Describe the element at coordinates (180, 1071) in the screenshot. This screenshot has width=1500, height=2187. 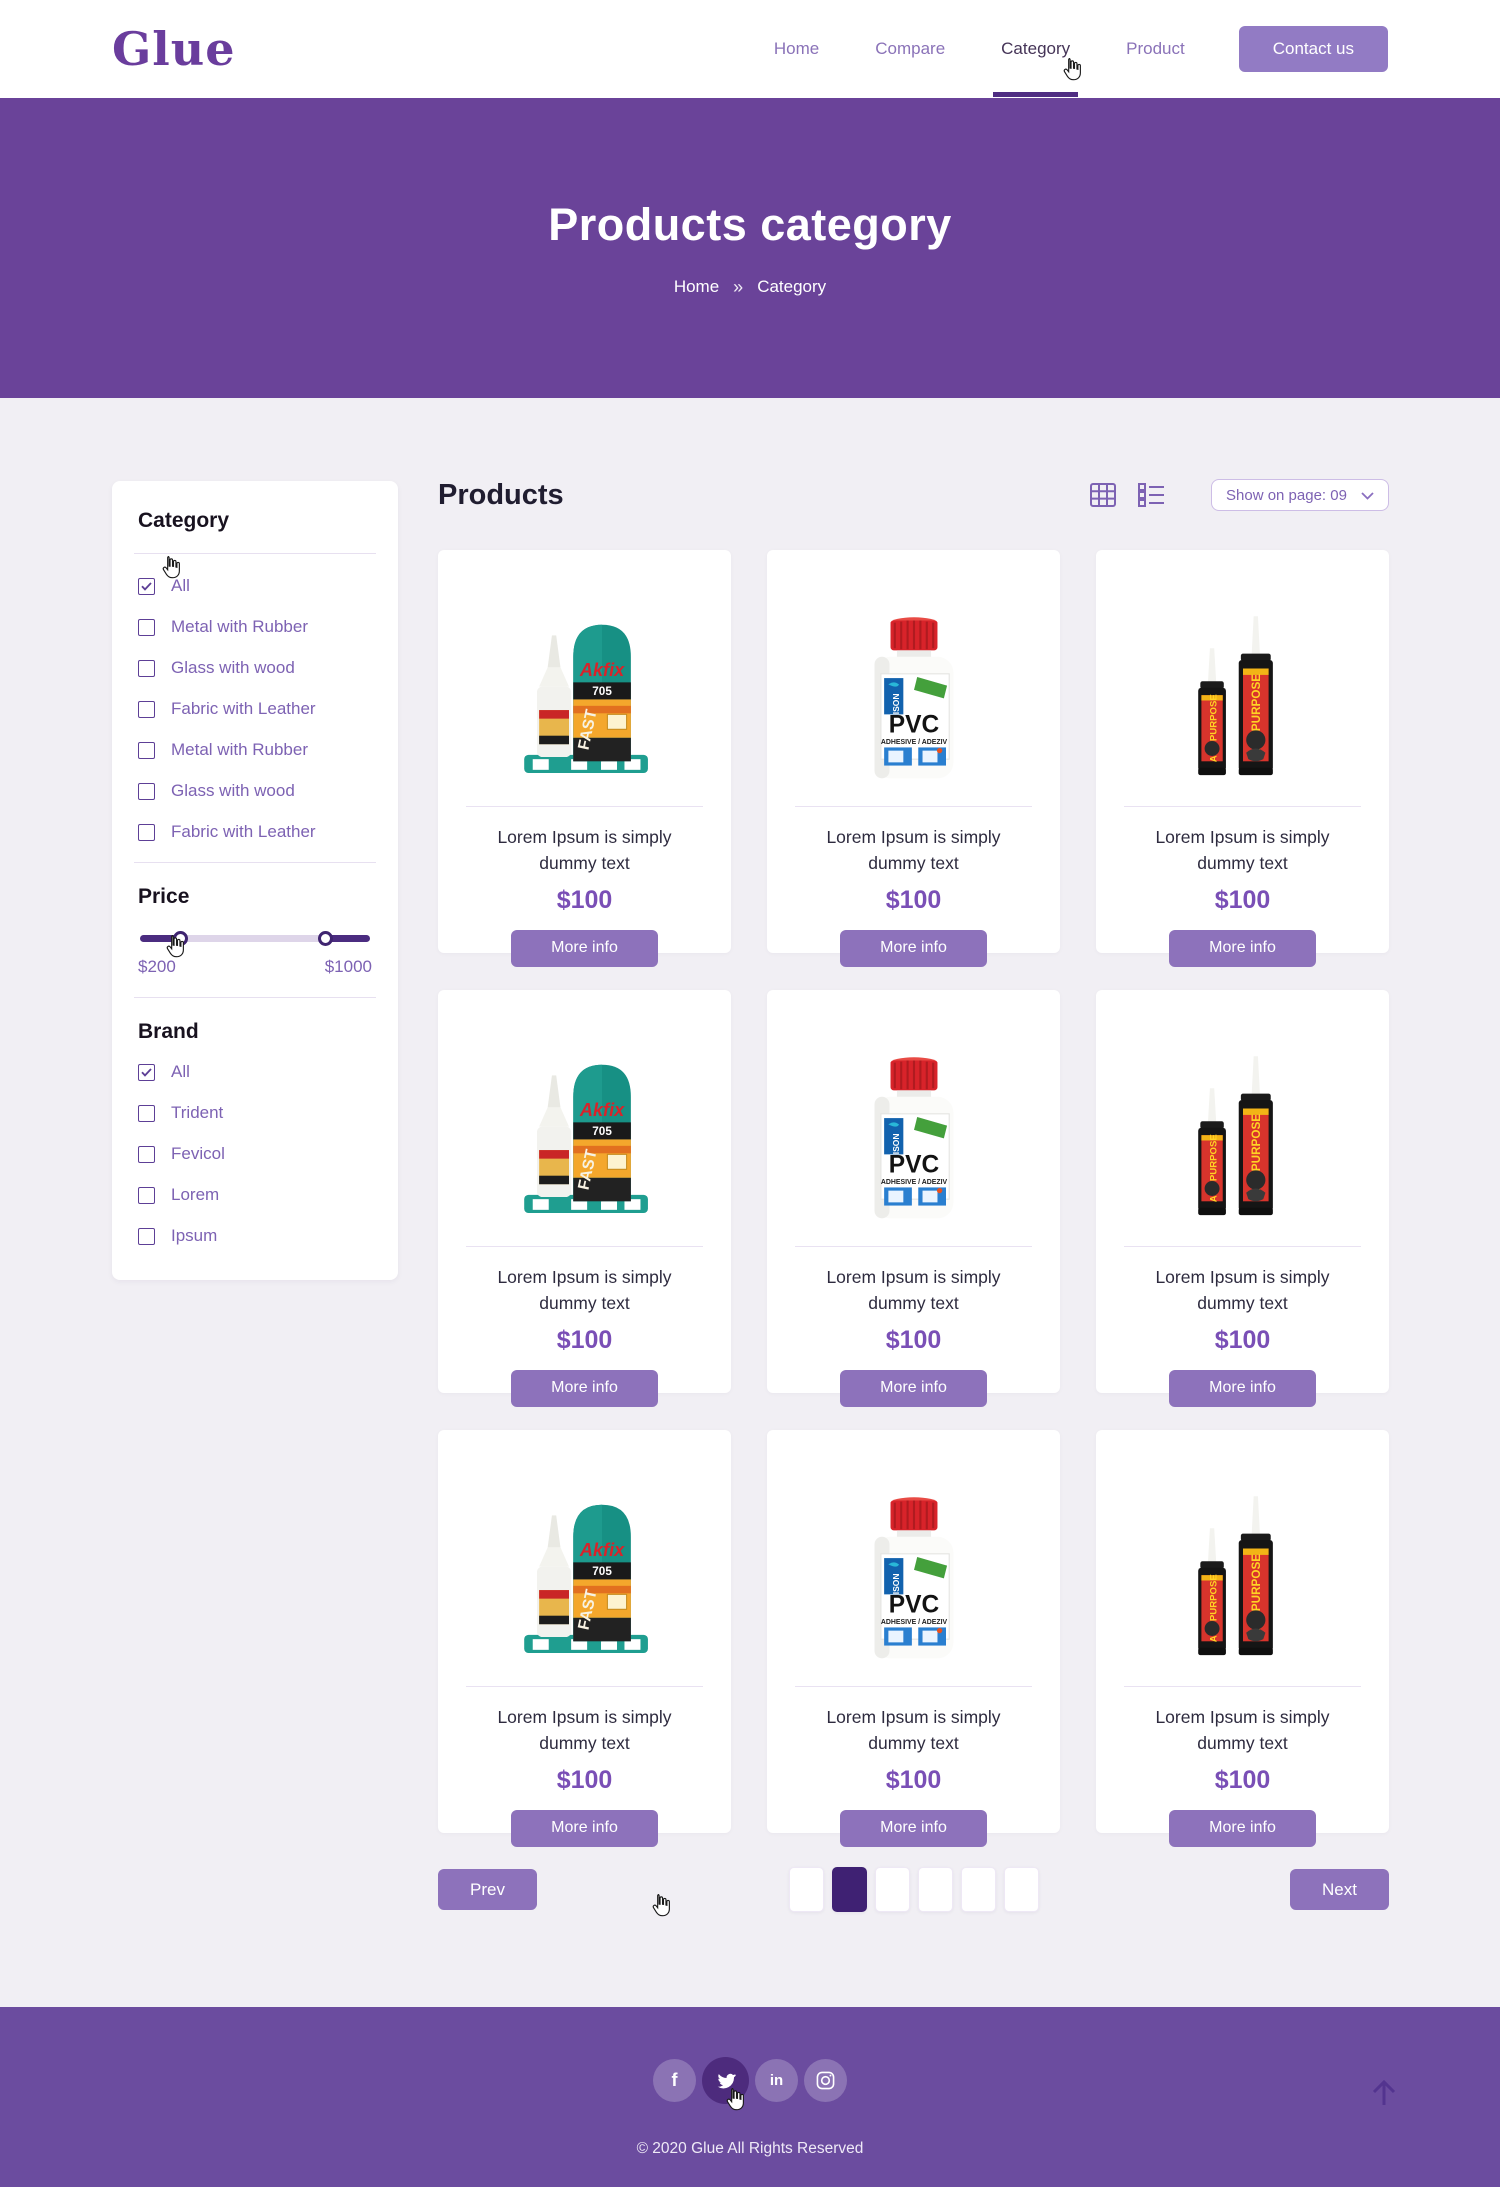
I see `filter-option-label: All` at that location.